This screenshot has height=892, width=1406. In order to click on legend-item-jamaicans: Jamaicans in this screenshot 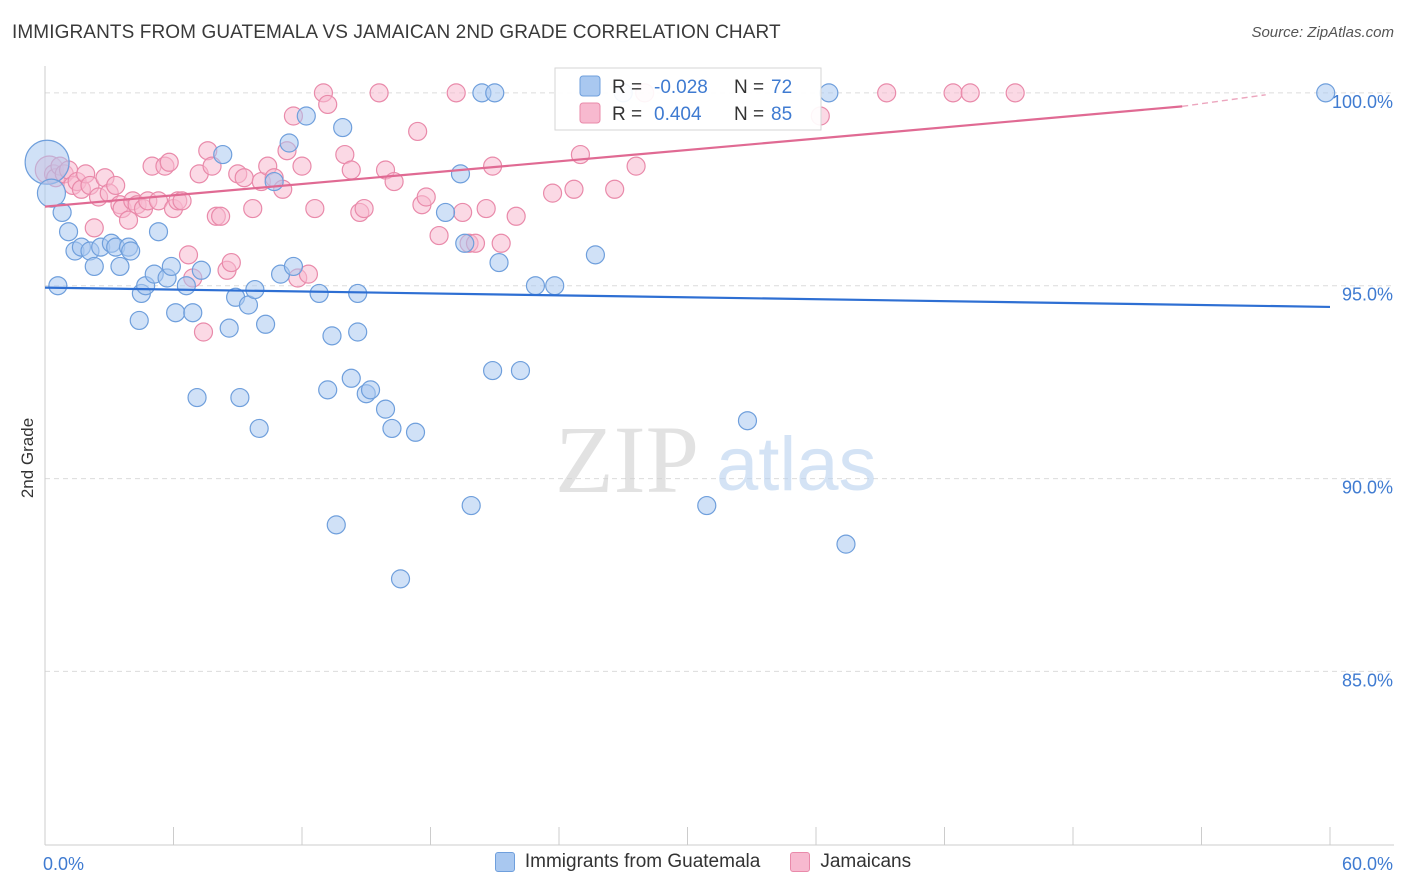, I will do `click(850, 862)`.